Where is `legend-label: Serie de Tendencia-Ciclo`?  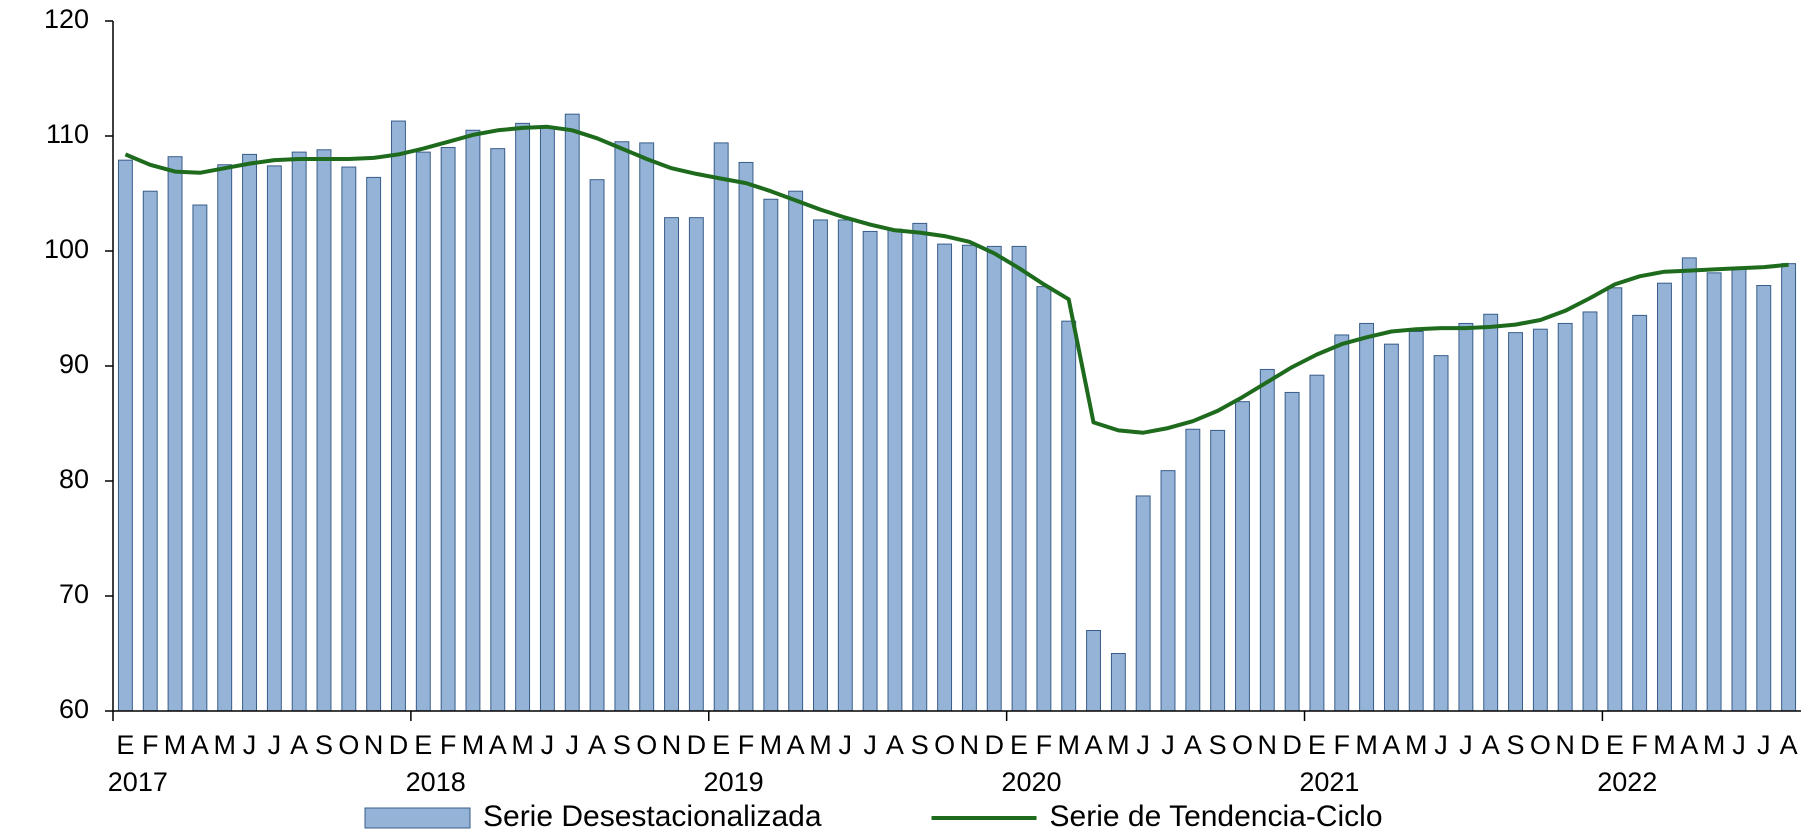
legend-label: Serie de Tendencia-Ciclo is located at coordinates (1216, 816).